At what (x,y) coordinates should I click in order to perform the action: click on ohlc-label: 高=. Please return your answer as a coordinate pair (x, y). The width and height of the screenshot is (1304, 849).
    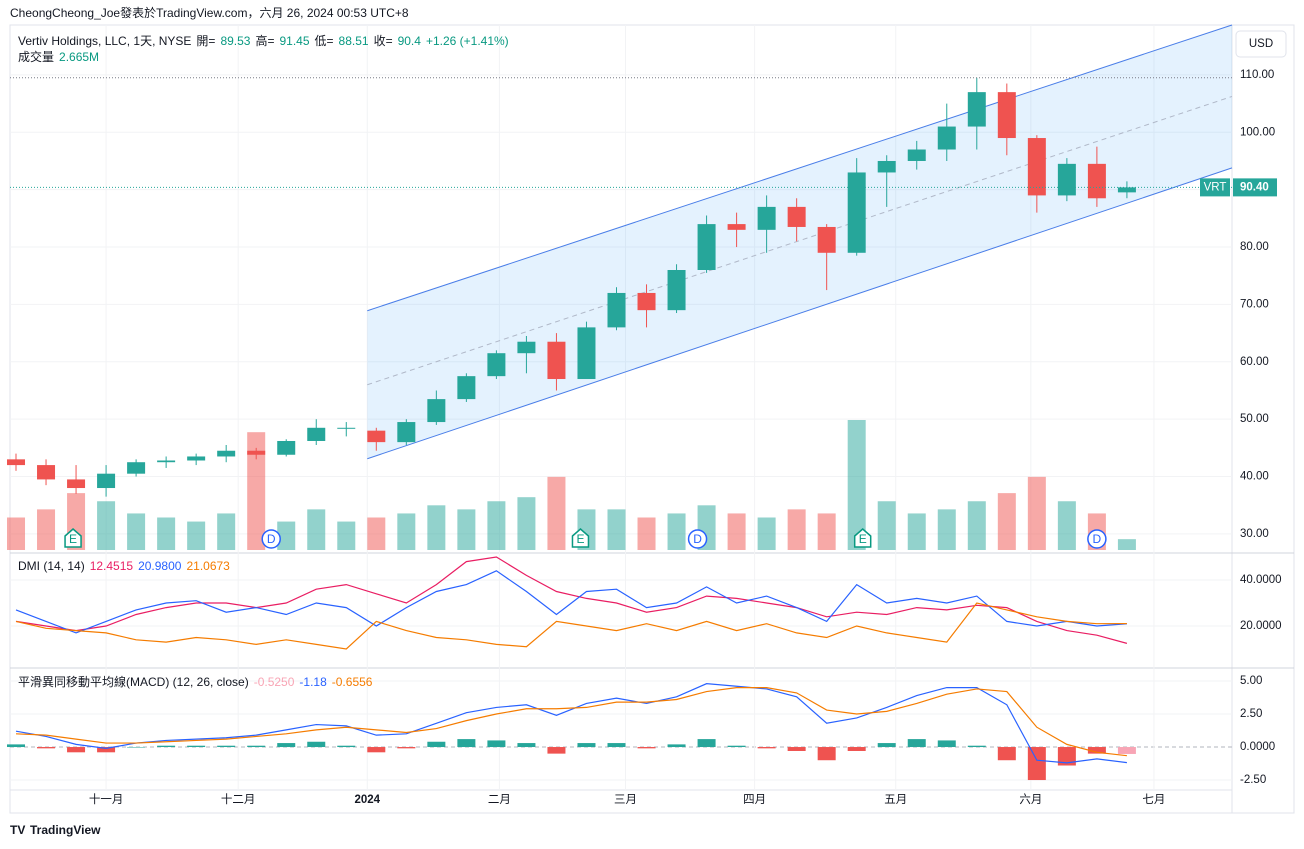
    Looking at the image, I should click on (264, 40).